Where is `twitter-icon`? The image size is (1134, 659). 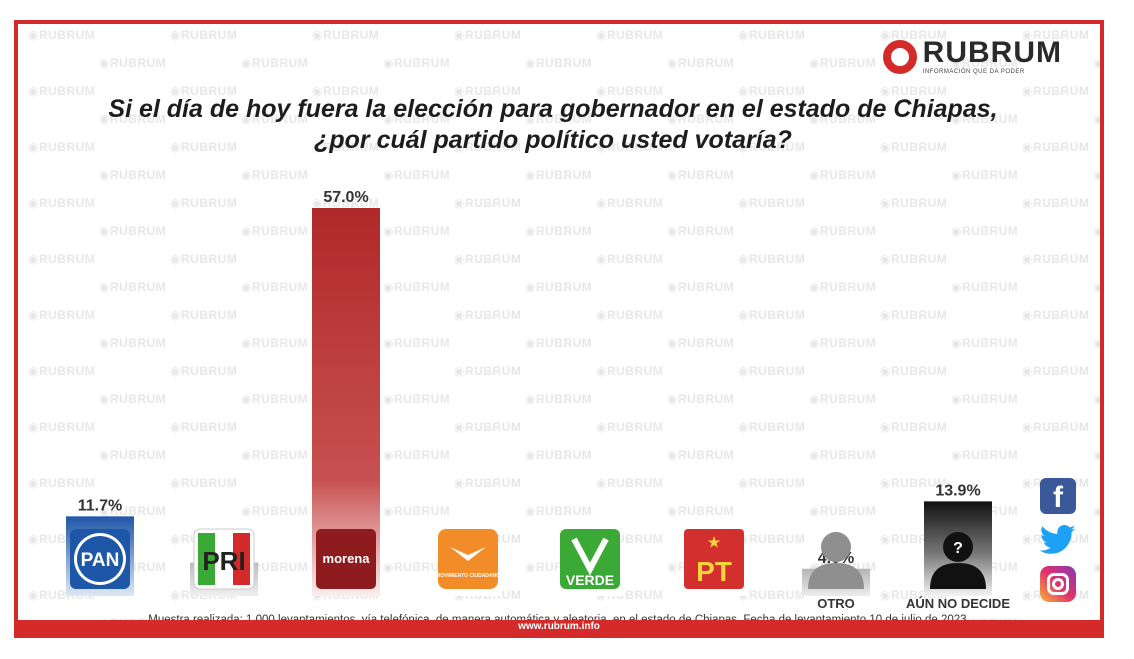
twitter-icon is located at coordinates (1058, 539).